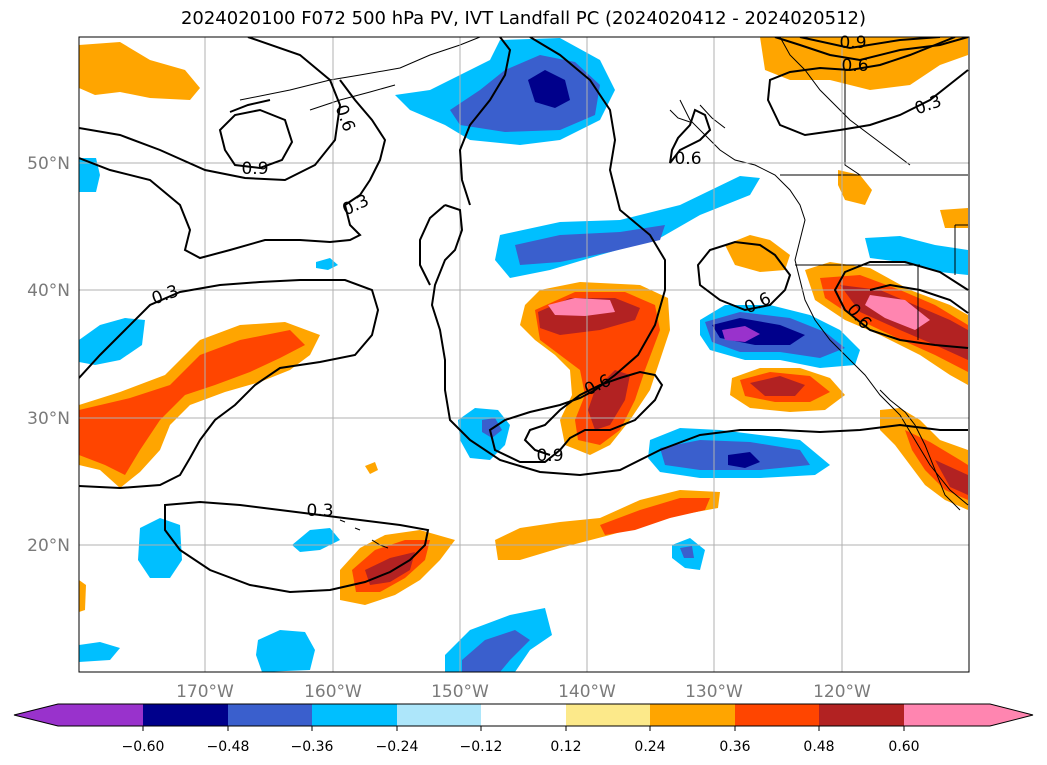 The width and height of the screenshot is (1047, 765). I want to click on lat-label: 50°N, so click(48, 164).